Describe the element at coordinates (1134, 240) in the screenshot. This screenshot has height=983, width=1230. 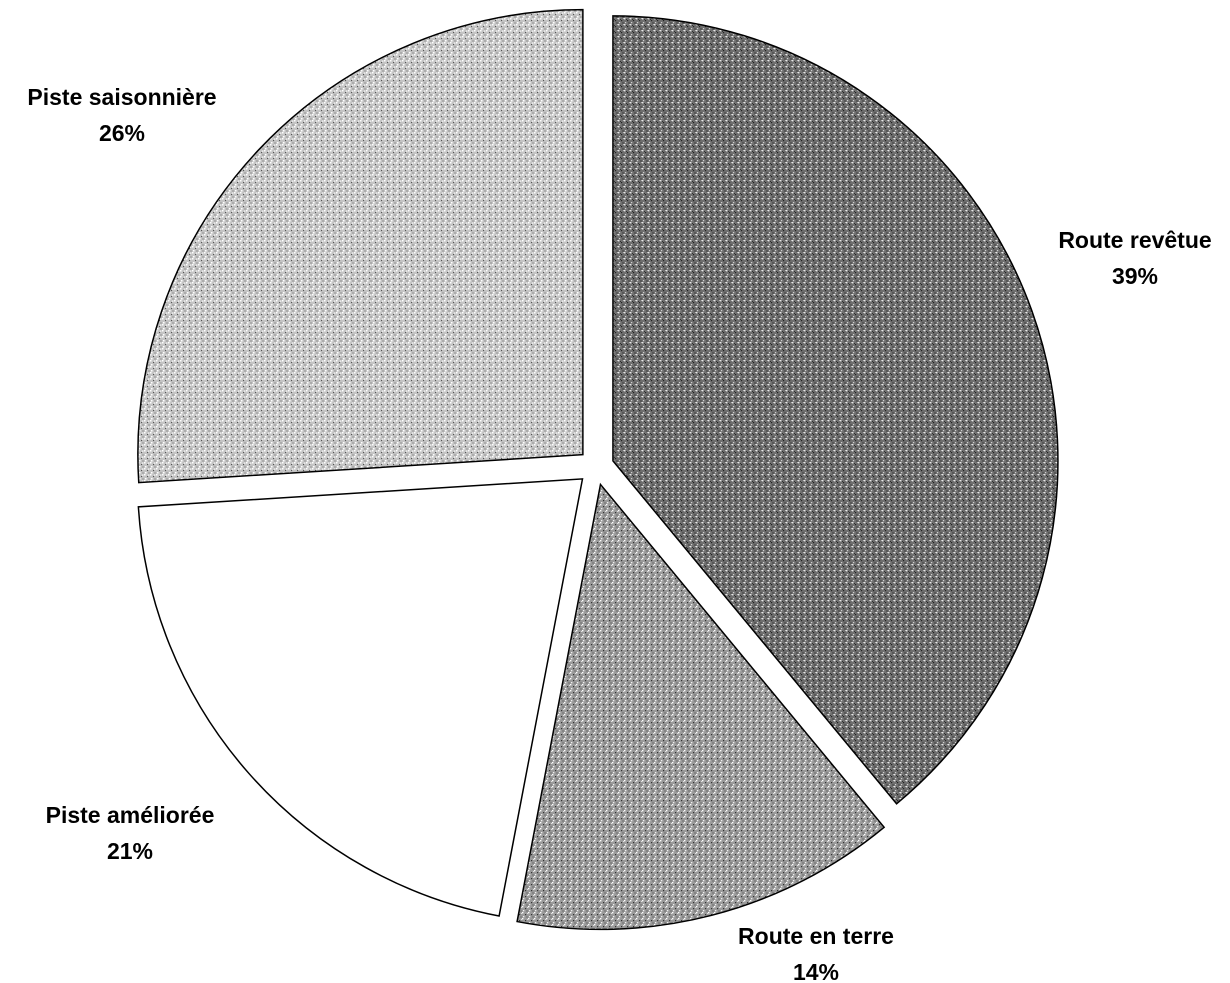
I see `slice-label: Route revêtue` at that location.